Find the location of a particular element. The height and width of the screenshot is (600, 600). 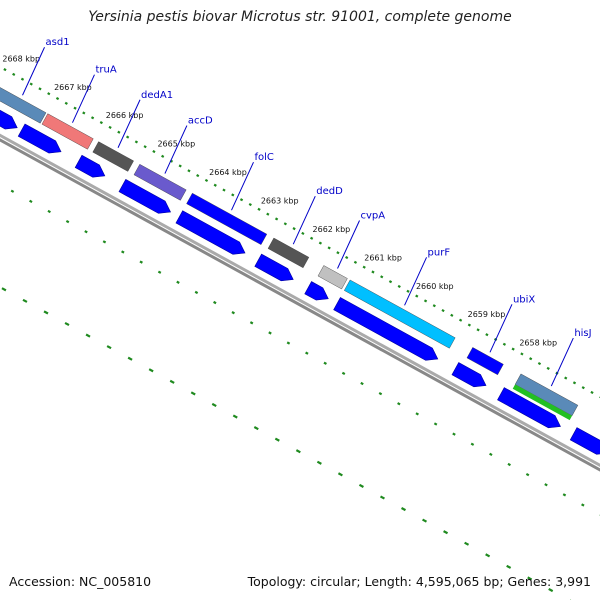

gene-cvpA is located at coordinates (332, 277).